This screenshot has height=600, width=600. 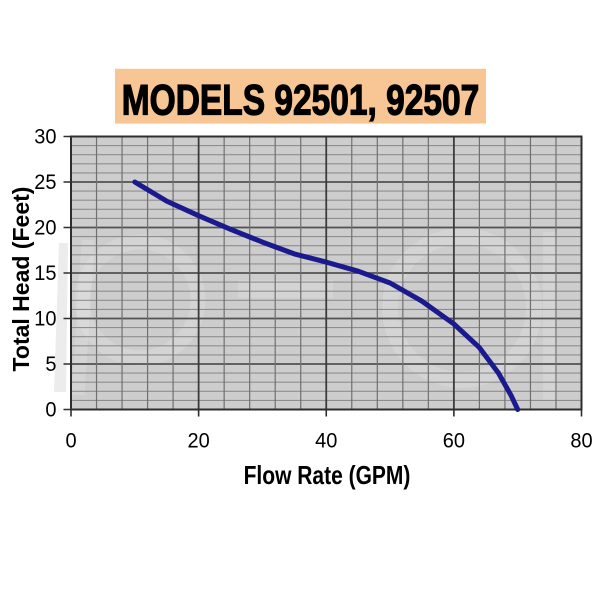 I want to click on svg-text: 80, so click(x=581, y=441).